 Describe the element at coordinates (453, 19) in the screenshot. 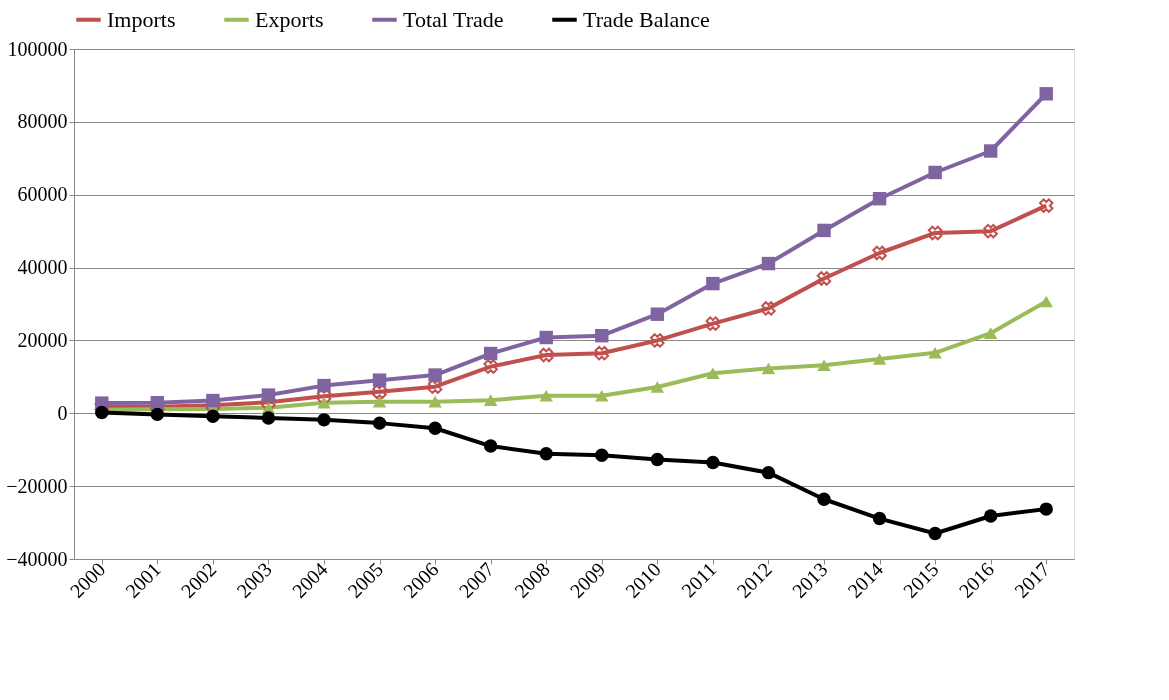

I see `legend-label: Total Trade` at that location.